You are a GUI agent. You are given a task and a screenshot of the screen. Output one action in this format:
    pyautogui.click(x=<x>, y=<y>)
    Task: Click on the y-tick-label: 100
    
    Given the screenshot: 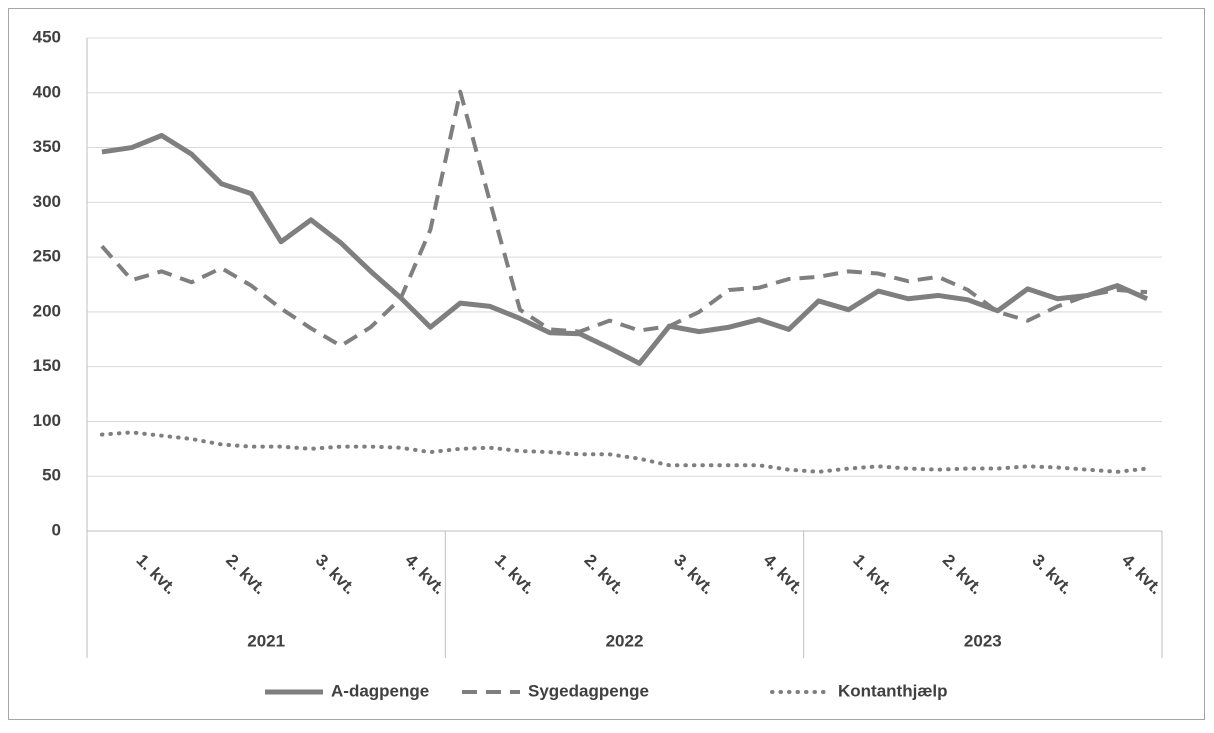 What is the action you would take?
    pyautogui.click(x=47, y=420)
    